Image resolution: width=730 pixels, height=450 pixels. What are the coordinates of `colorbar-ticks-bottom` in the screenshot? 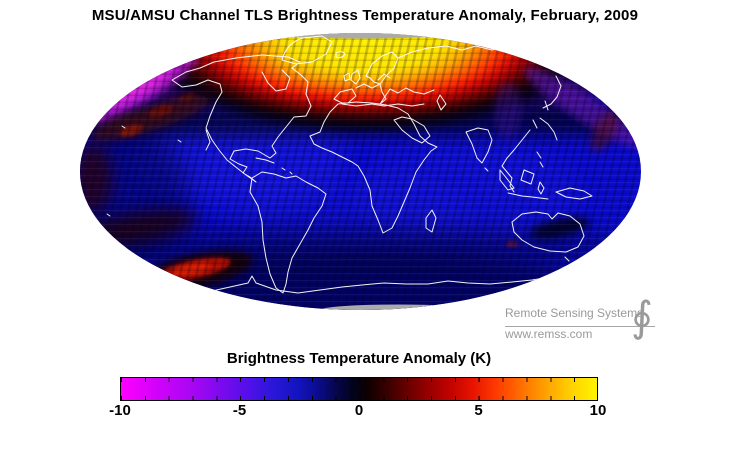 It's located at (359, 398).